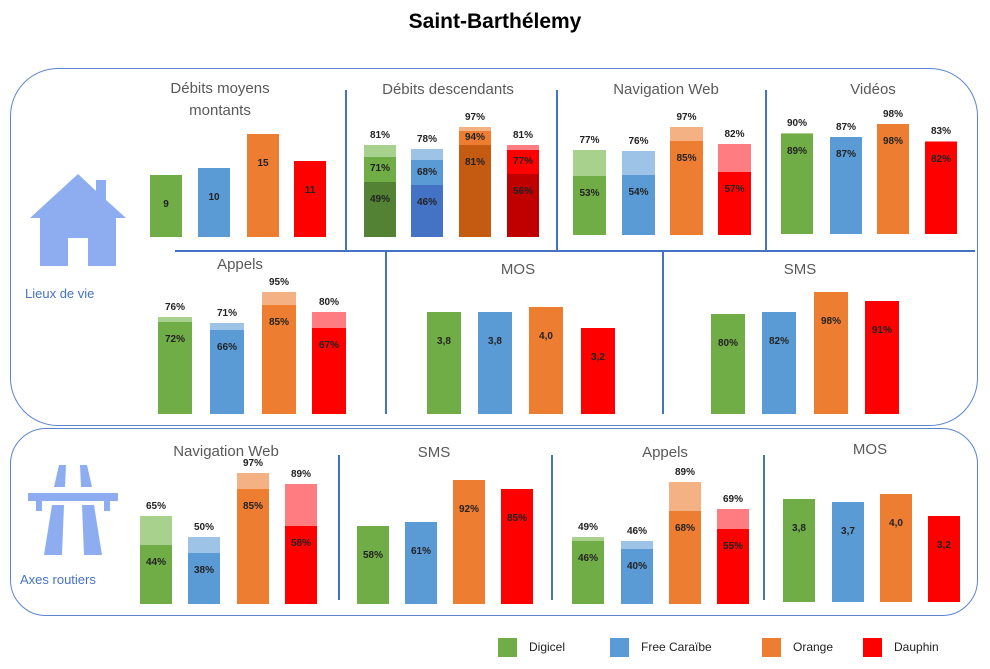 The height and width of the screenshot is (669, 990). Describe the element at coordinates (797, 152) in the screenshot. I see `data-label: 89%` at that location.